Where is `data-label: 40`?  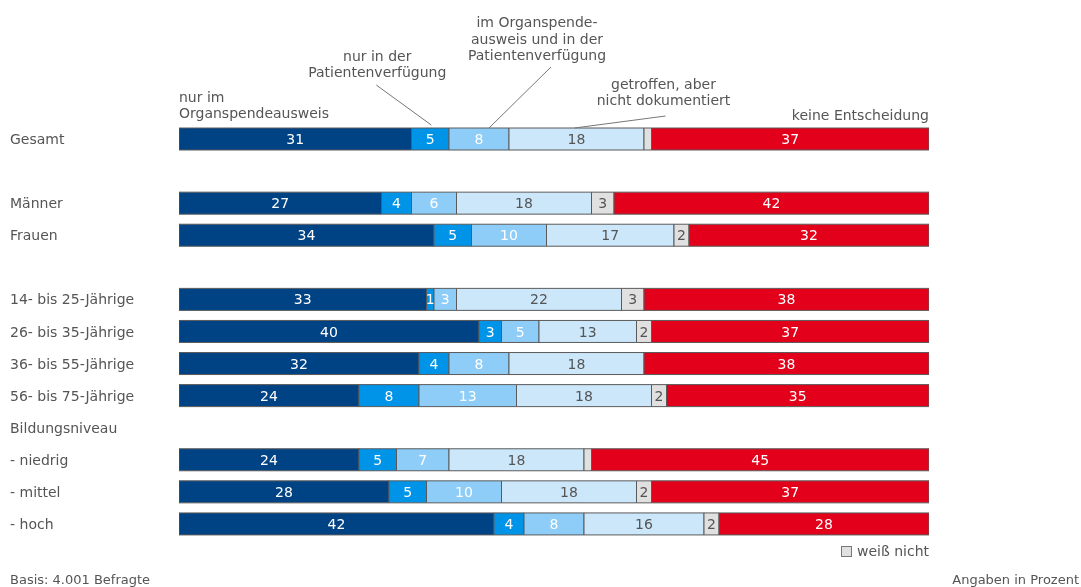 data-label: 40 is located at coordinates (329, 331).